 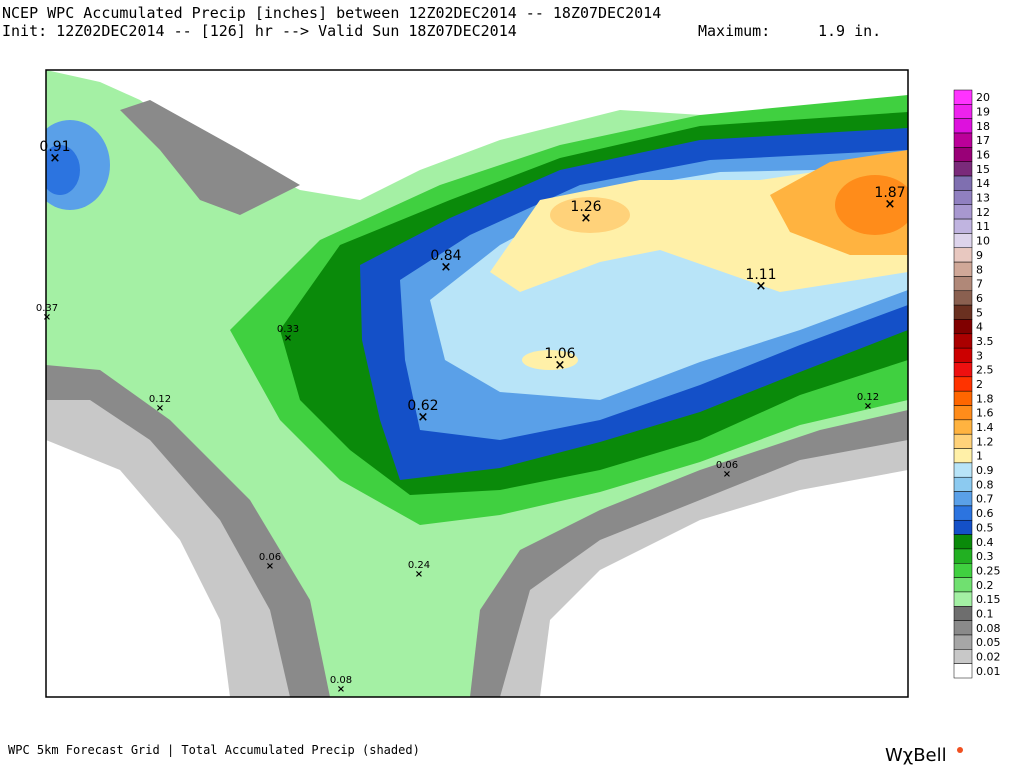 What do you see at coordinates (734, 31) in the screenshot?
I see `maximum-label: Maximum:` at bounding box center [734, 31].